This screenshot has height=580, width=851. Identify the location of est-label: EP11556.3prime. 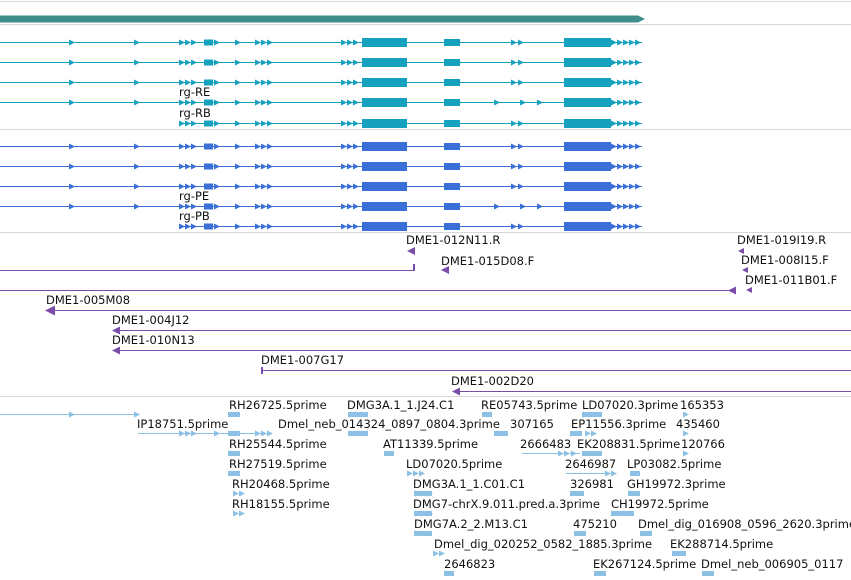
(618, 424).